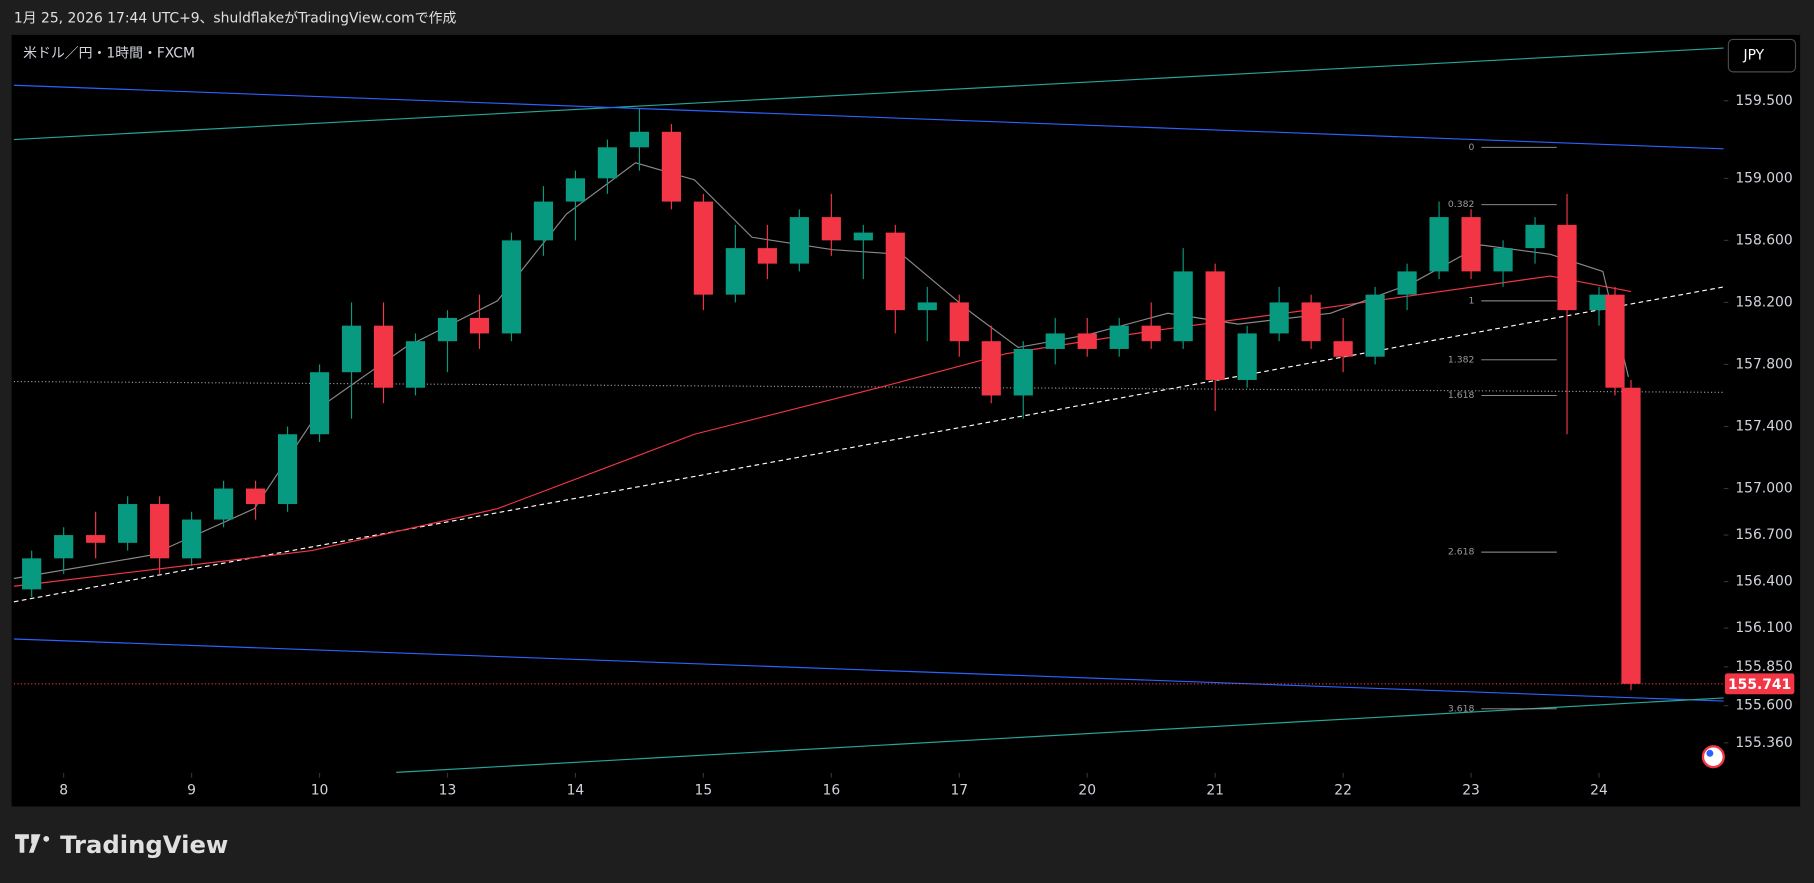 The image size is (1814, 883). Describe the element at coordinates (109, 53) in the screenshot. I see `symbol-title: 米ドル／円・1時間・FXCM` at that location.